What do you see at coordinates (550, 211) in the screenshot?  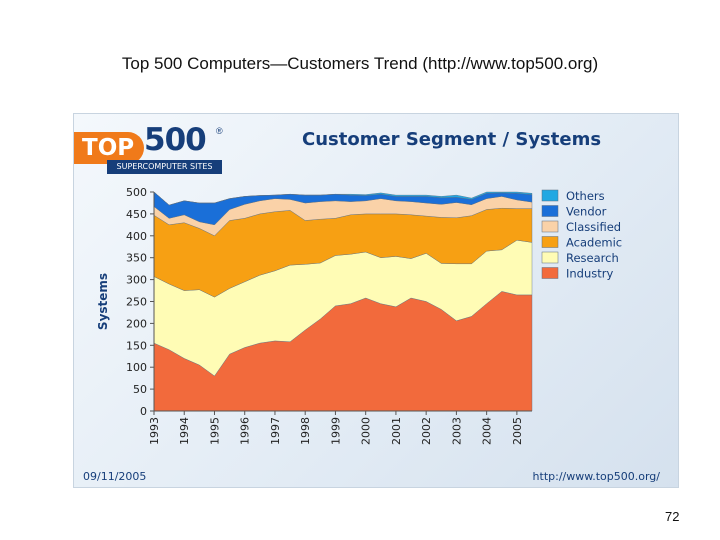 I see `legend-swatch-vendor` at bounding box center [550, 211].